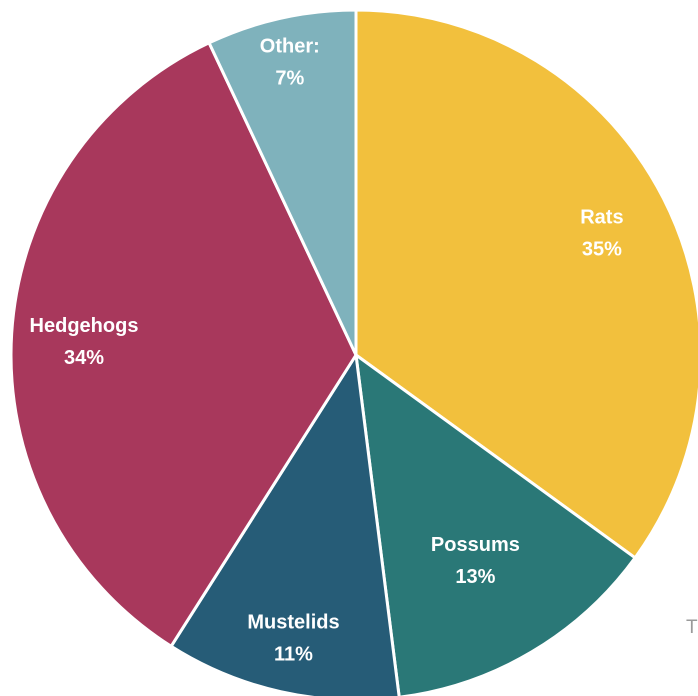  What do you see at coordinates (293, 623) in the screenshot?
I see `slice-category-label: Mustelids` at bounding box center [293, 623].